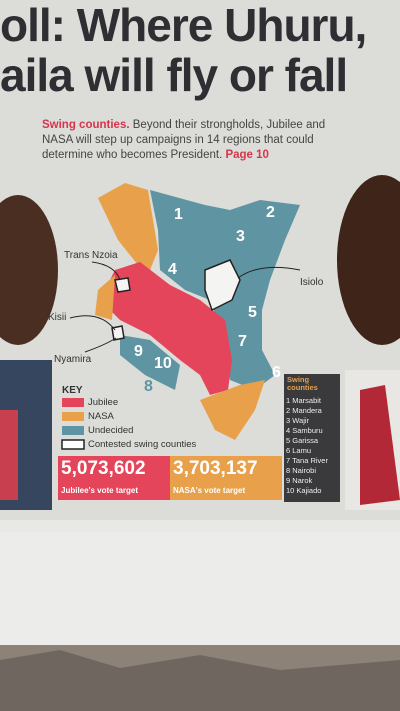  Describe the element at coordinates (138, 351) in the screenshot. I see `region-number: 9` at that location.